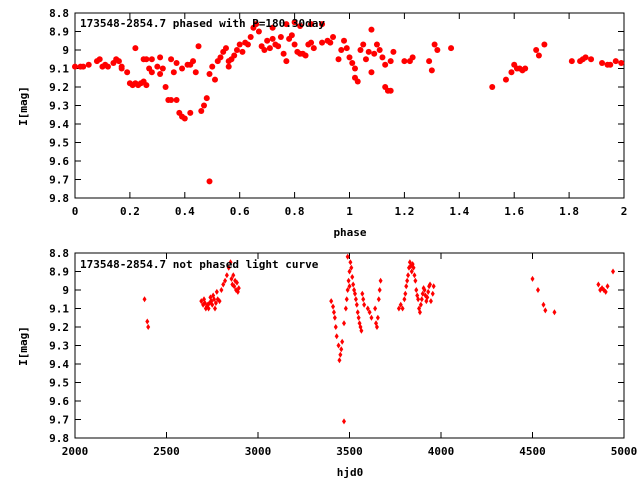 This screenshot has width=640, height=480. Describe the element at coordinates (23, 106) in the screenshot. I see `y-axis-label: I[mag]` at that location.